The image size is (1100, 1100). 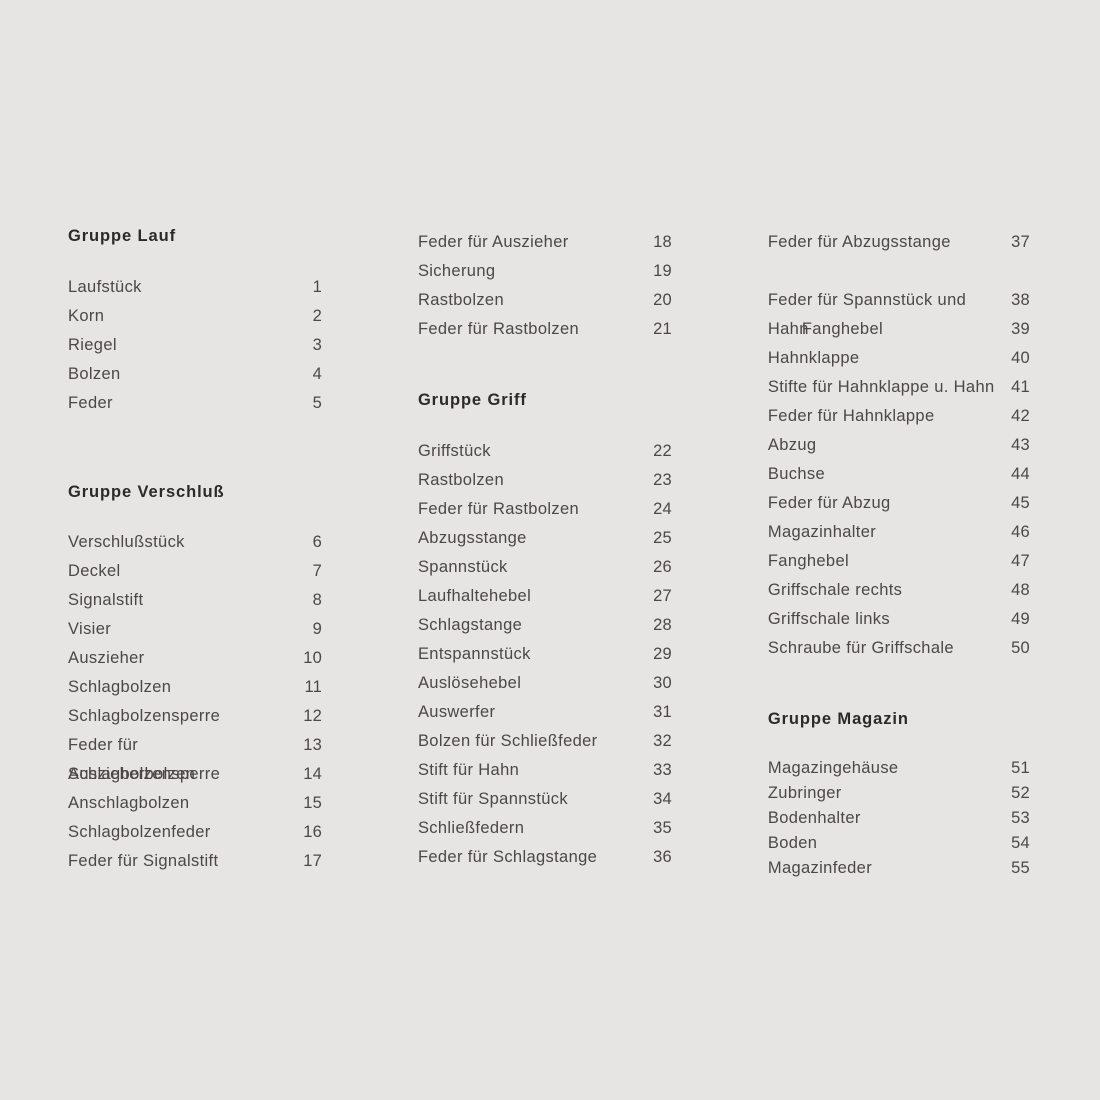 I want to click on list-item: Auslösehebel 30, so click(x=545, y=683).